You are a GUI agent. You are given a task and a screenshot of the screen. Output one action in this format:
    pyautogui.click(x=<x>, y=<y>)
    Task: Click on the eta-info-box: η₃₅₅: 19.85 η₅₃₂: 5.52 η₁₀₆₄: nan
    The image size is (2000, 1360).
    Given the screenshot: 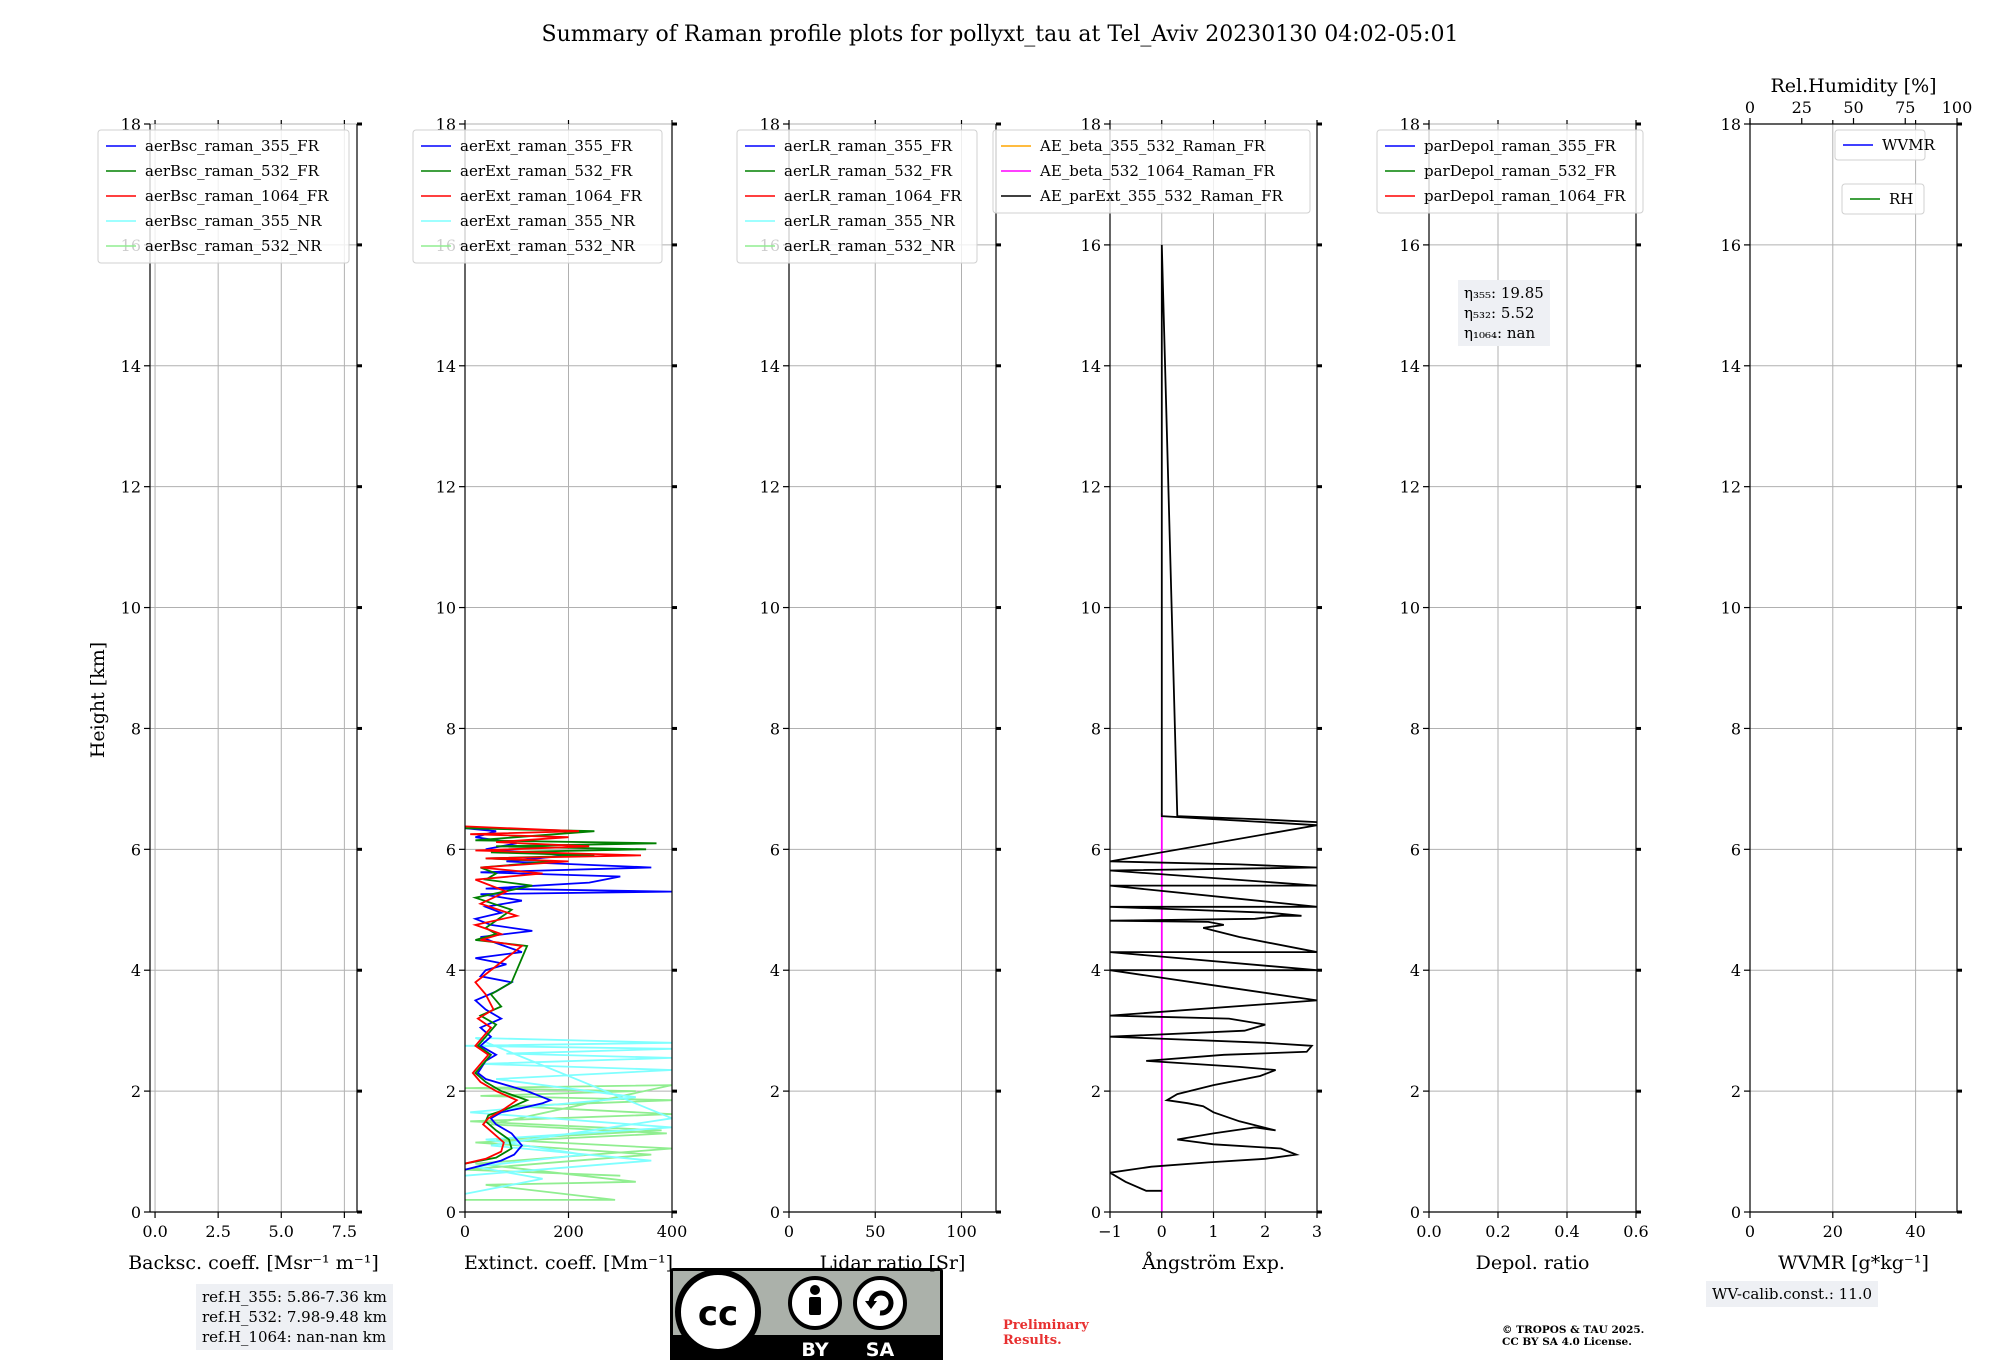 What is the action you would take?
    pyautogui.click(x=1504, y=313)
    